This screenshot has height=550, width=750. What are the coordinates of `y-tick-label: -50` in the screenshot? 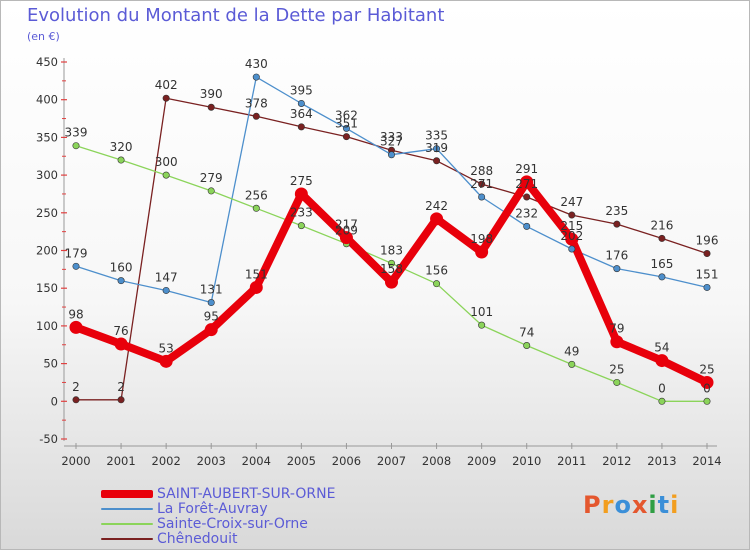 It's located at (48, 439).